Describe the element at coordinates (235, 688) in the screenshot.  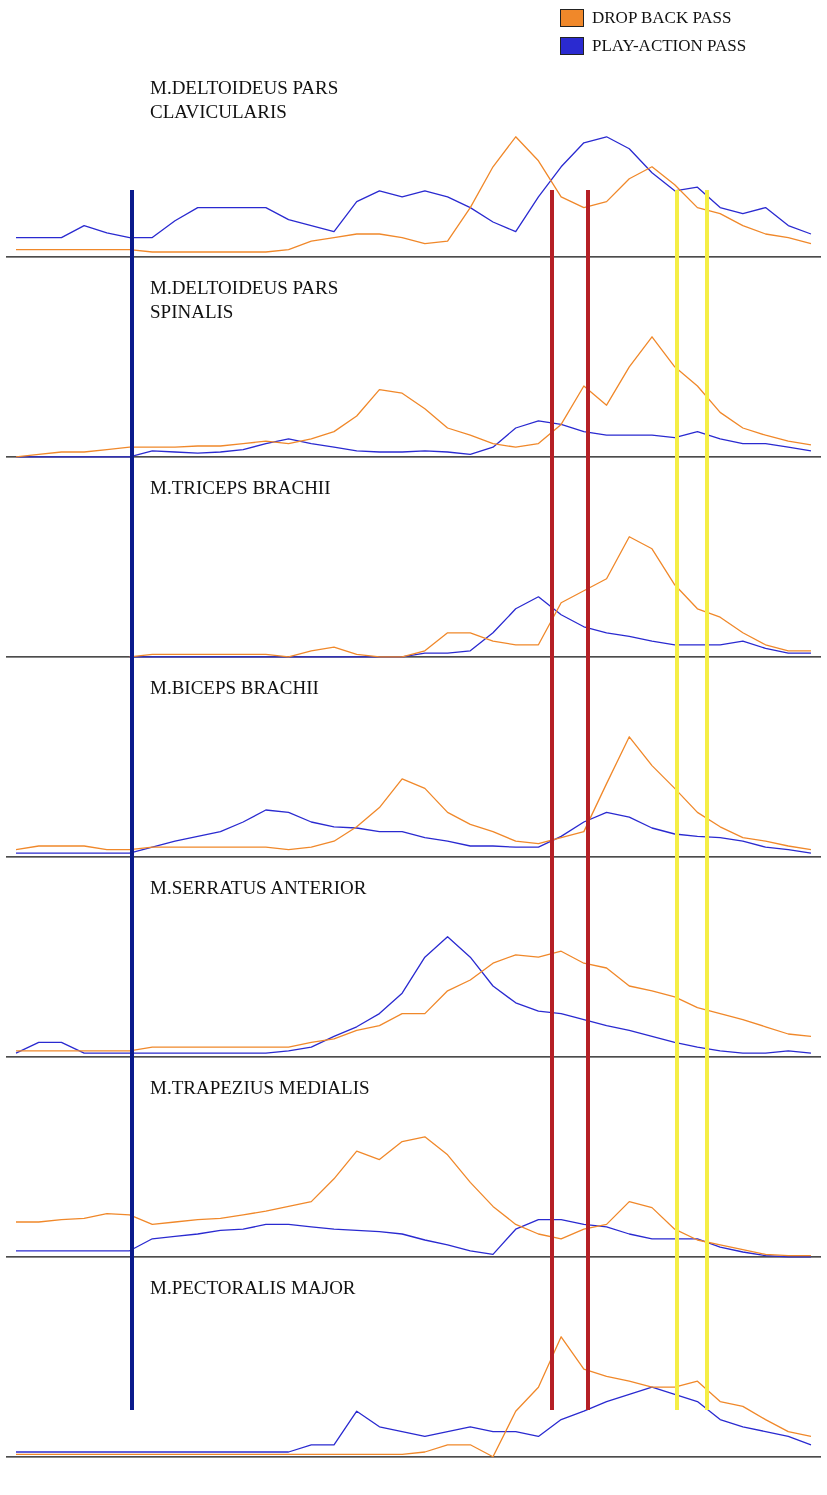
I see `chart-title: M.BICEPS BRACHII` at that location.